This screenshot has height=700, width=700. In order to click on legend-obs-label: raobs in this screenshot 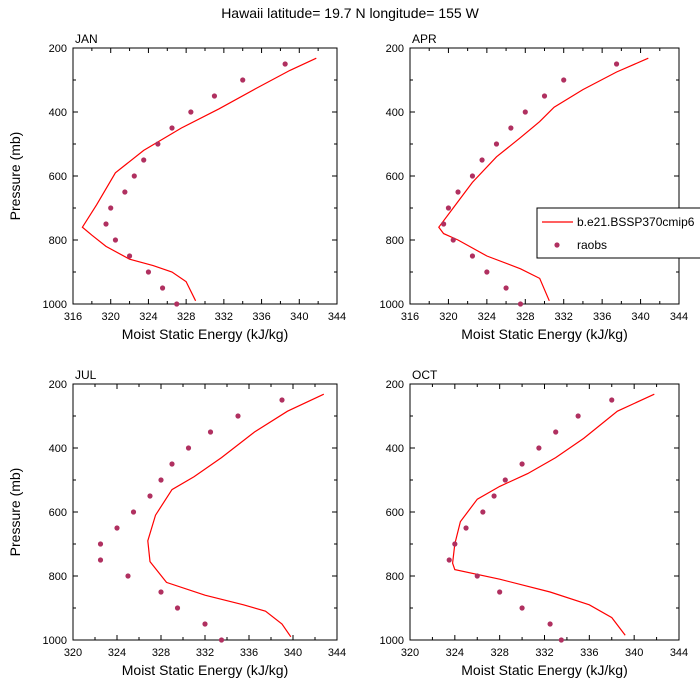, I will do `click(592, 245)`.